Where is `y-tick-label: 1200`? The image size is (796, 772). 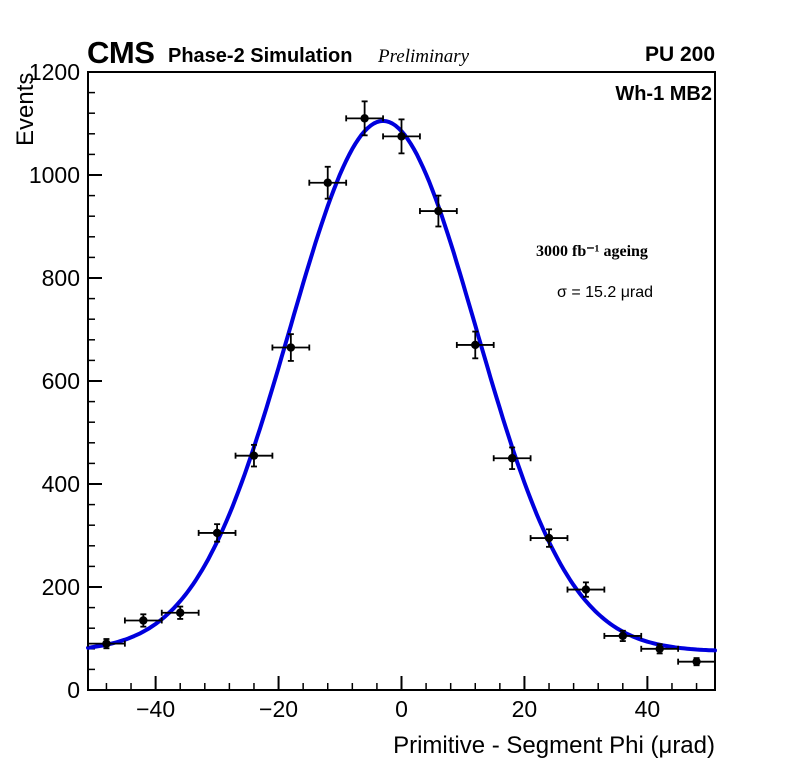
y-tick-label: 1200 is located at coordinates (54, 72).